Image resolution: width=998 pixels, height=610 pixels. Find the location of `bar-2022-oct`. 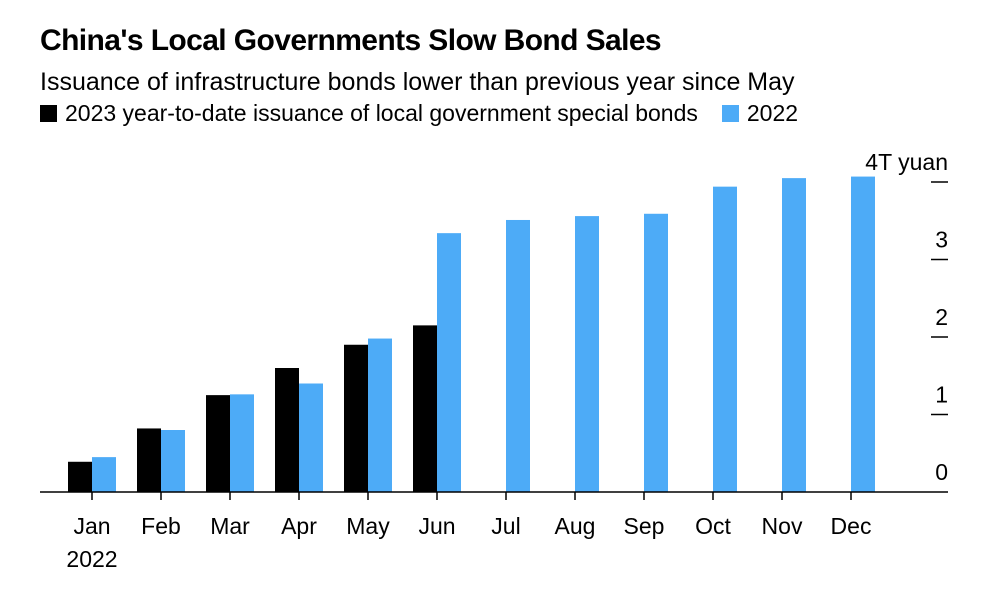

bar-2022-oct is located at coordinates (725, 339).